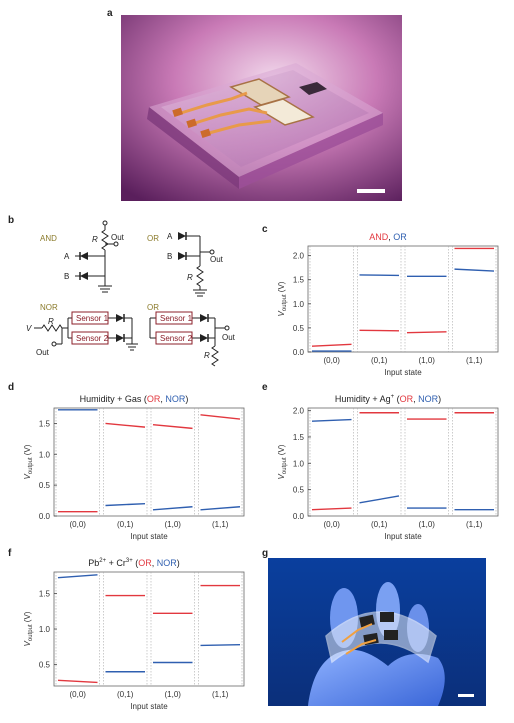  Describe the element at coordinates (229, 337) in the screenshot. I see `or2-out-label: Out` at that location.